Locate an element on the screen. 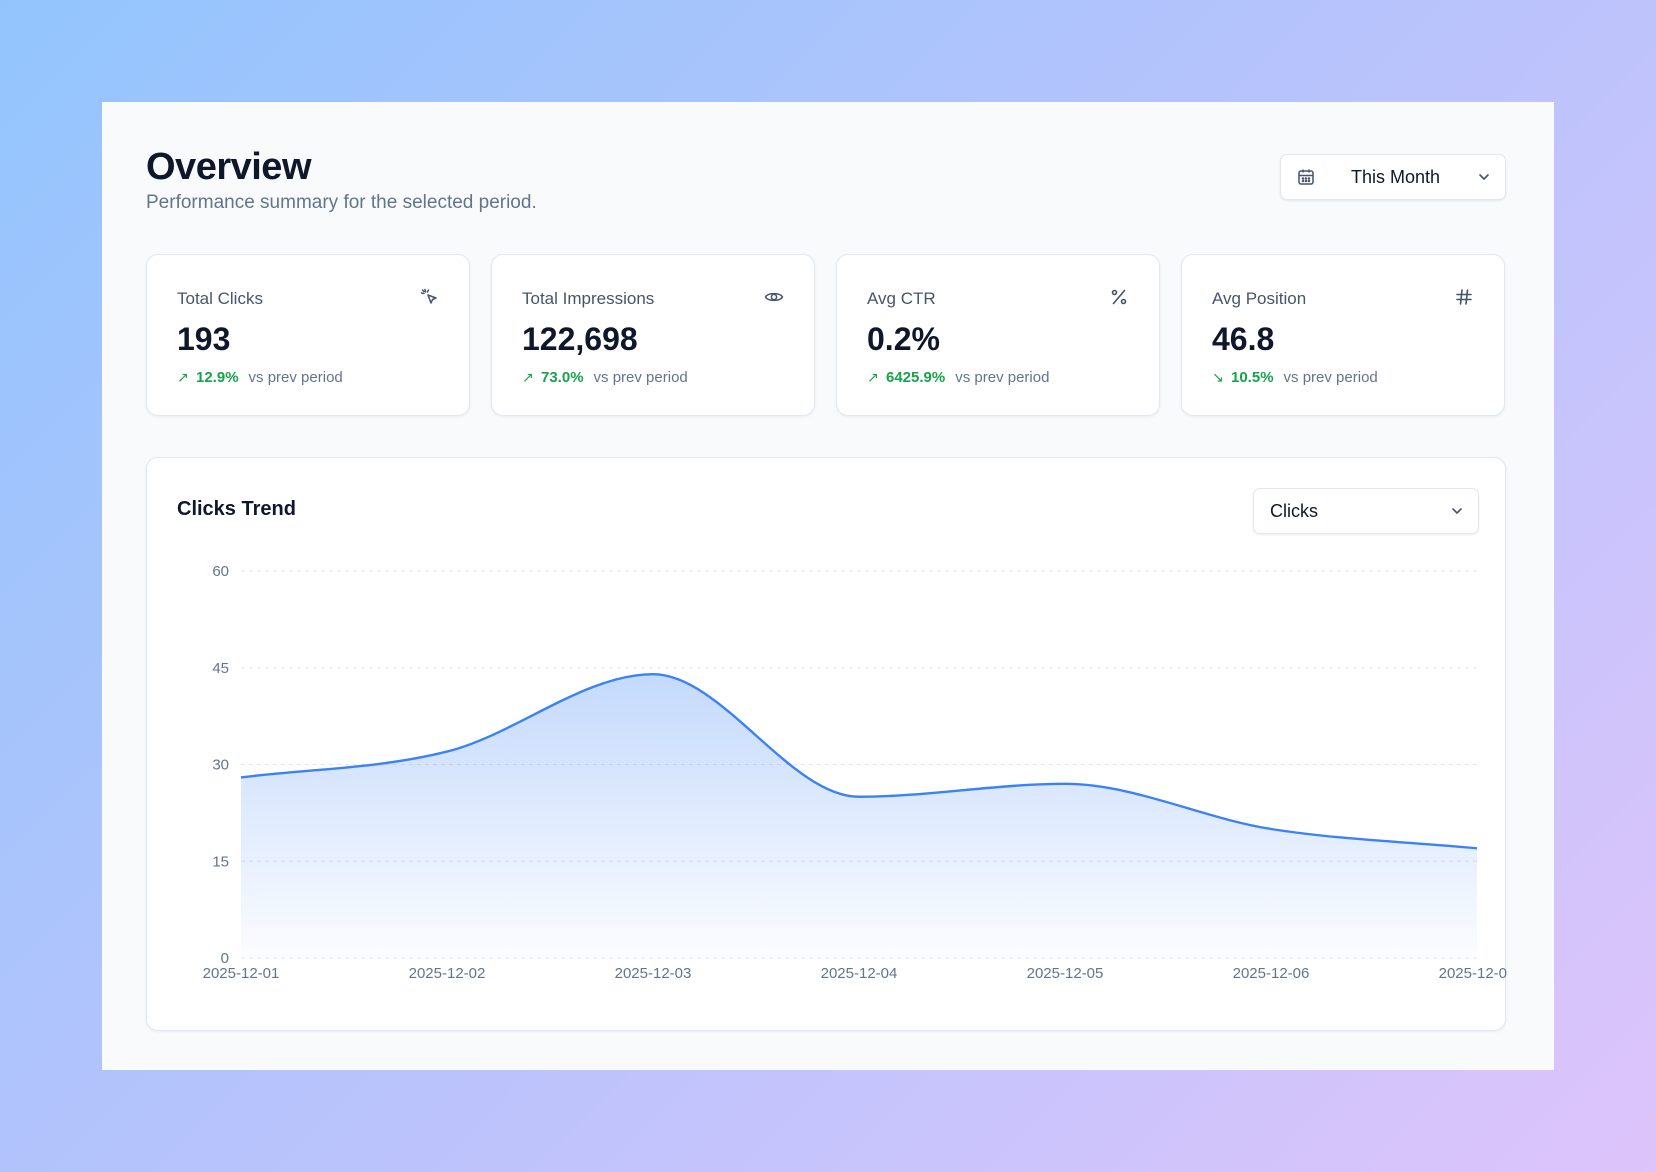 This screenshot has width=1656, height=1172. date-range-label: This Month is located at coordinates (1396, 176).